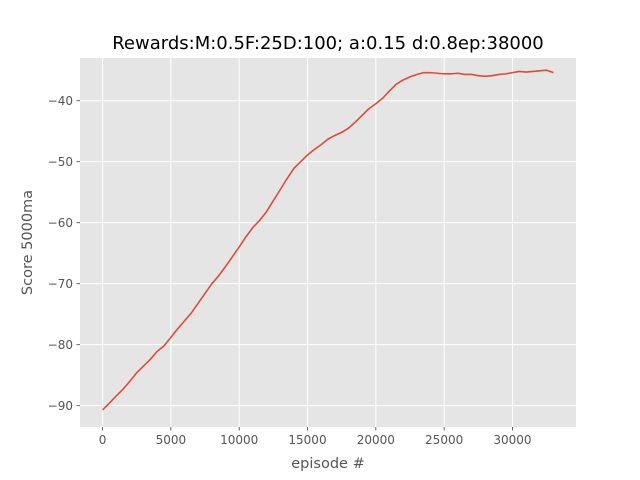 The height and width of the screenshot is (480, 640). What do you see at coordinates (444, 440) in the screenshot?
I see `x-tick-label: 25000` at bounding box center [444, 440].